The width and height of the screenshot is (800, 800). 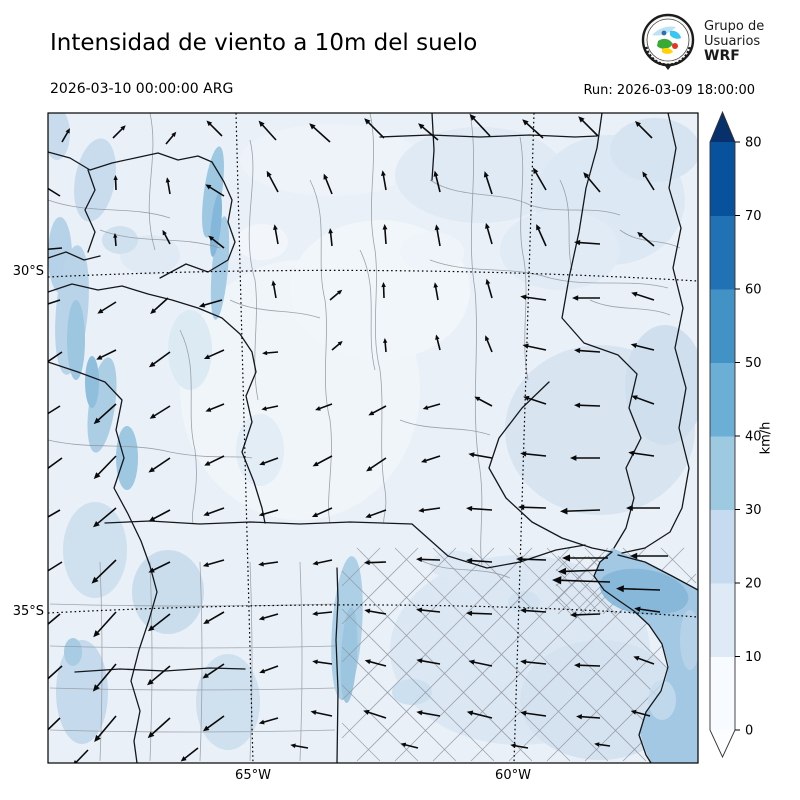 What do you see at coordinates (753, 290) in the screenshot?
I see `svg-text: 60` at bounding box center [753, 290].